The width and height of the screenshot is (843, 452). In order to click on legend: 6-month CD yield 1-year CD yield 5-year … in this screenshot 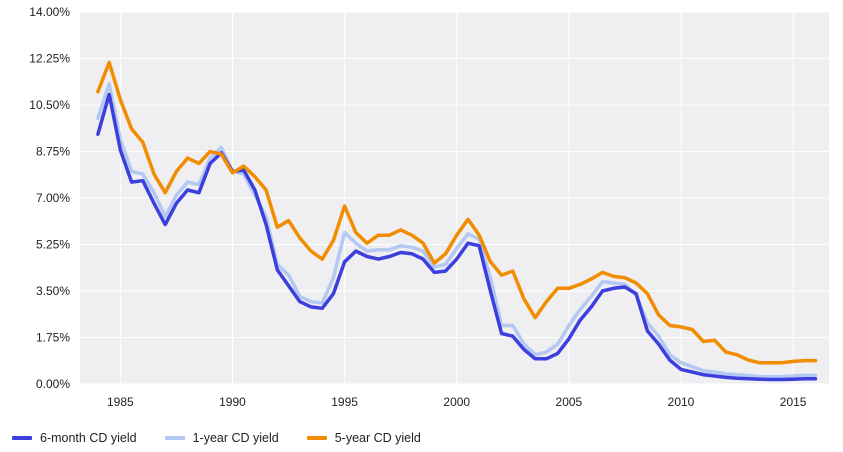, I will do `click(230, 438)`.